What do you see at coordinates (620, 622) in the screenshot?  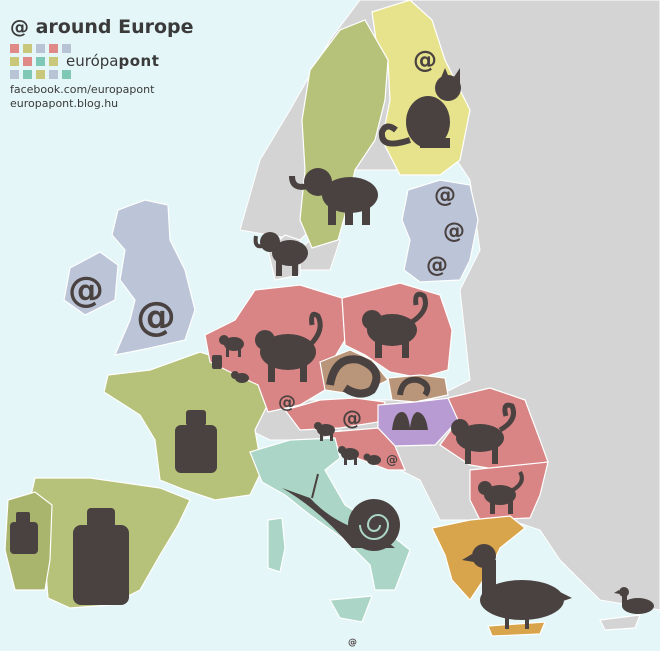 I see `cyprus` at bounding box center [620, 622].